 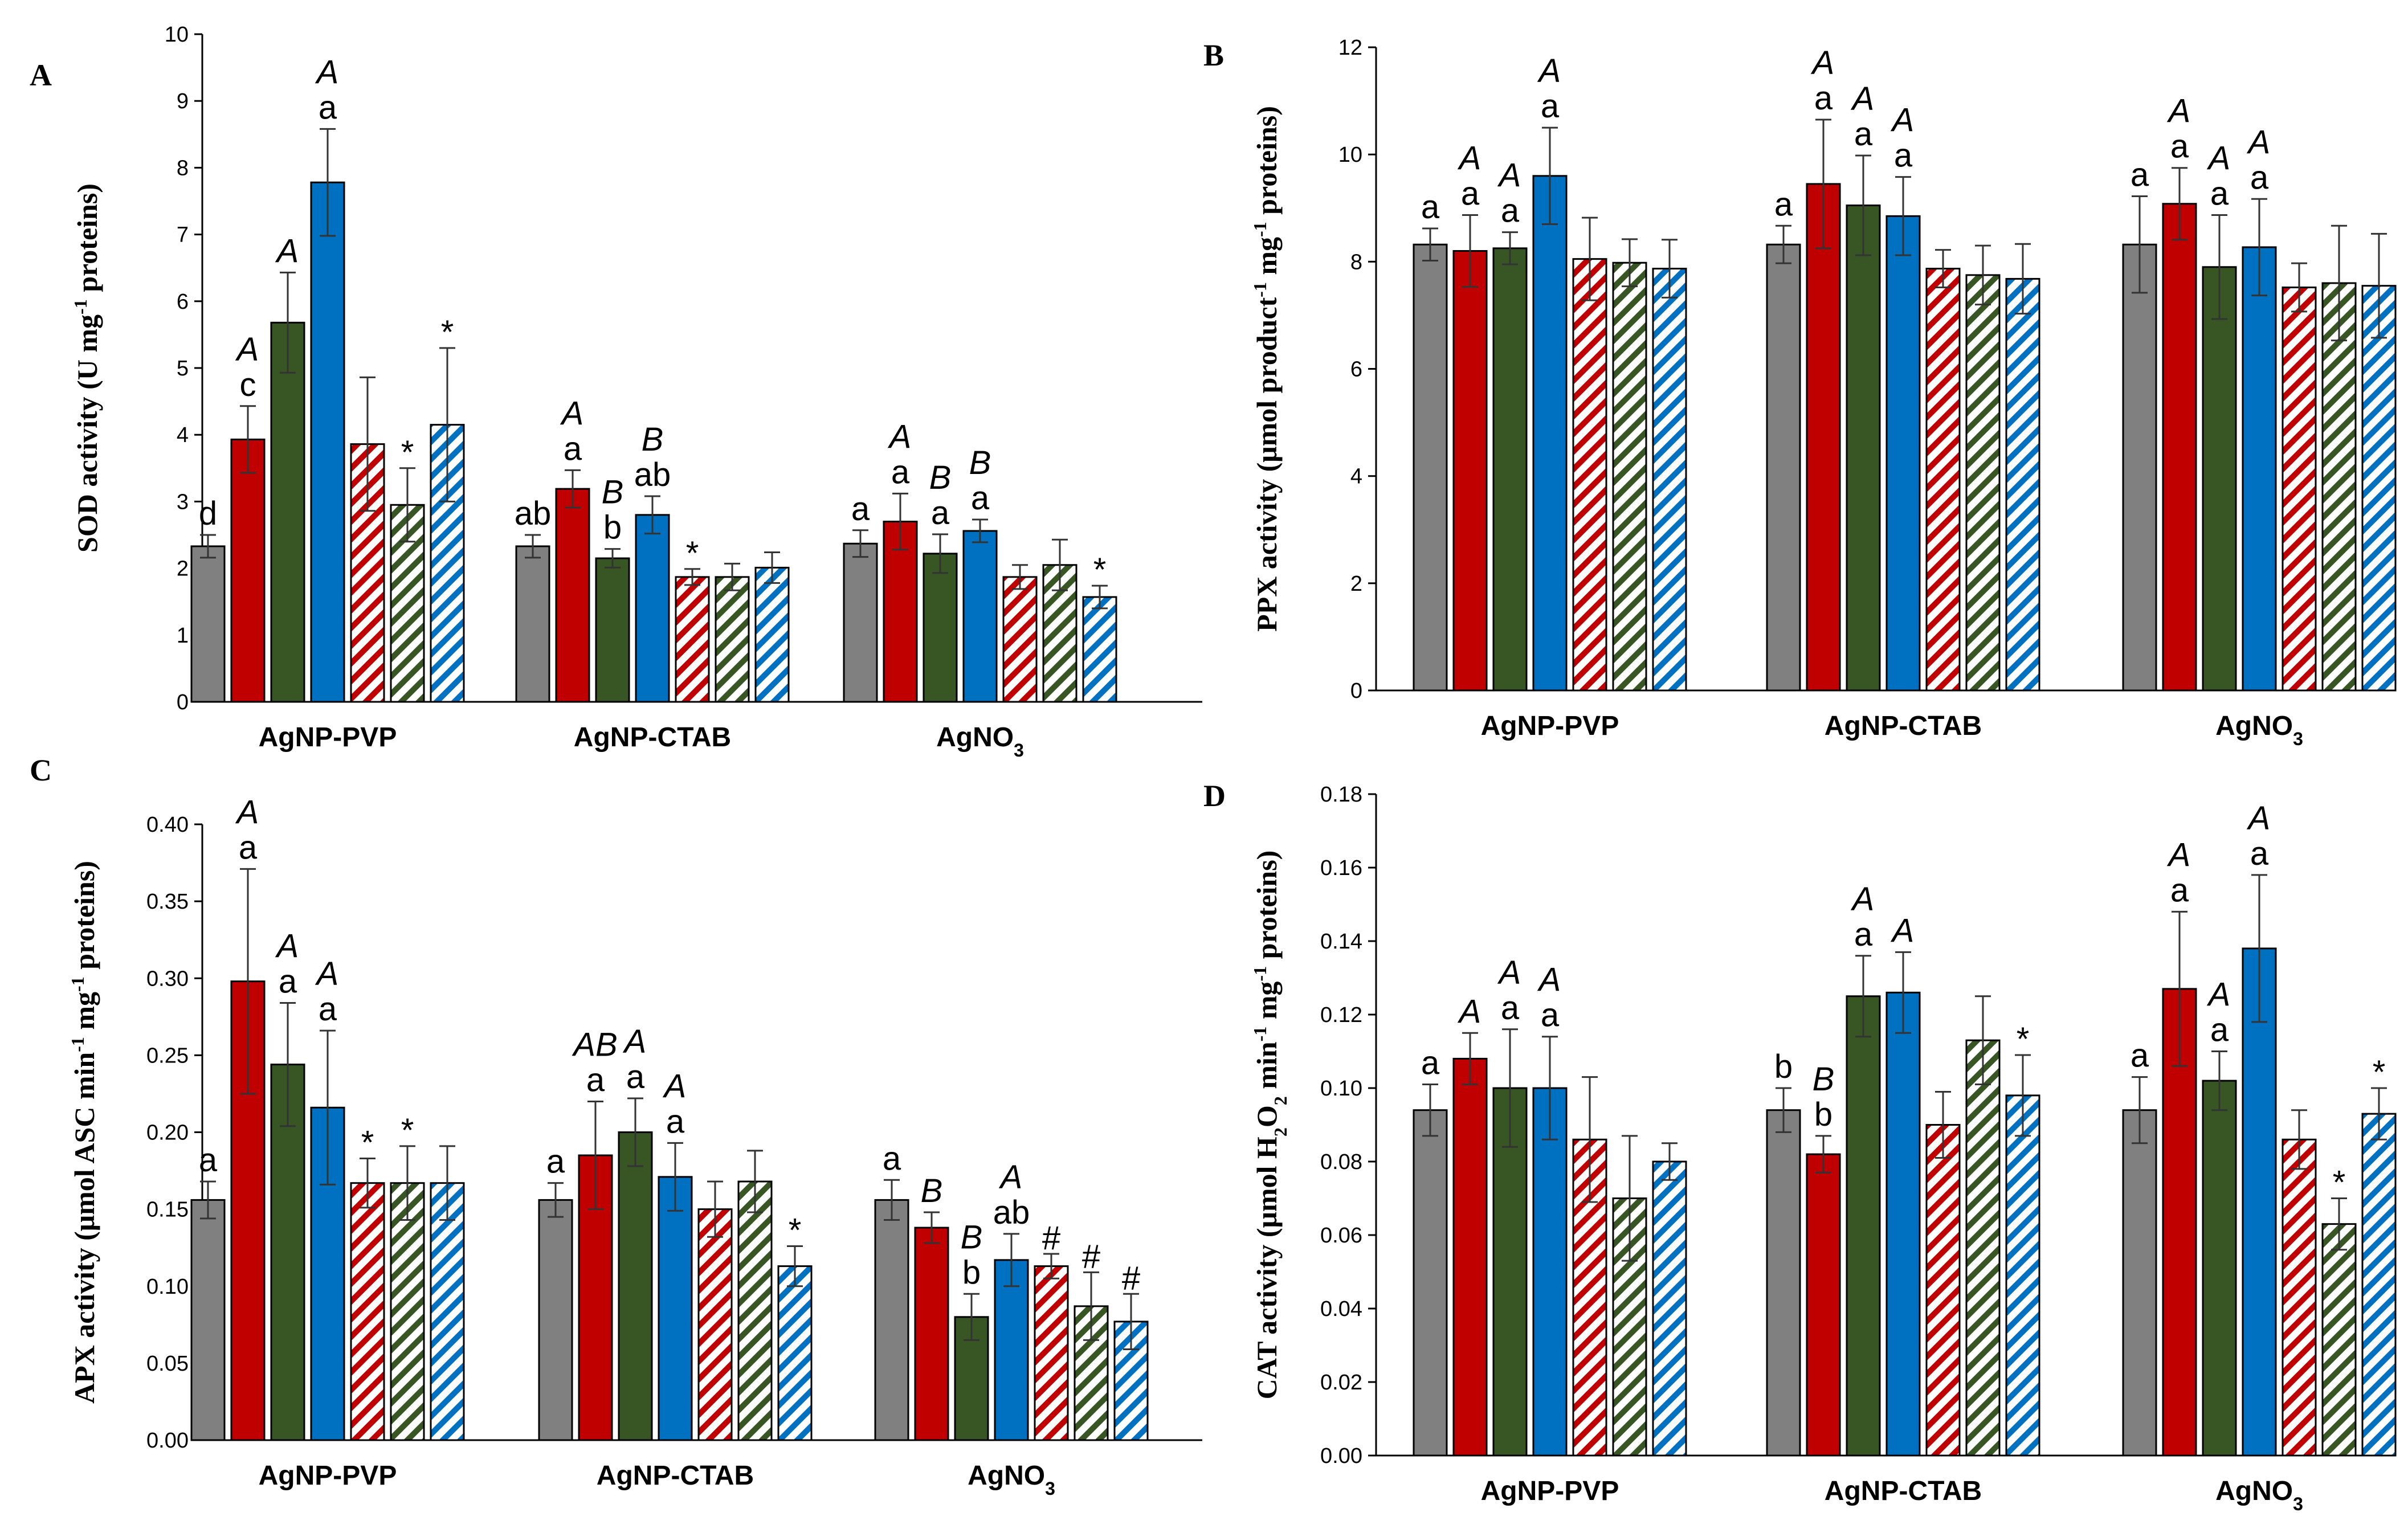 What do you see at coordinates (1280, 1132) in the screenshot?
I see `y-axis-label-part: 2` at bounding box center [1280, 1132].